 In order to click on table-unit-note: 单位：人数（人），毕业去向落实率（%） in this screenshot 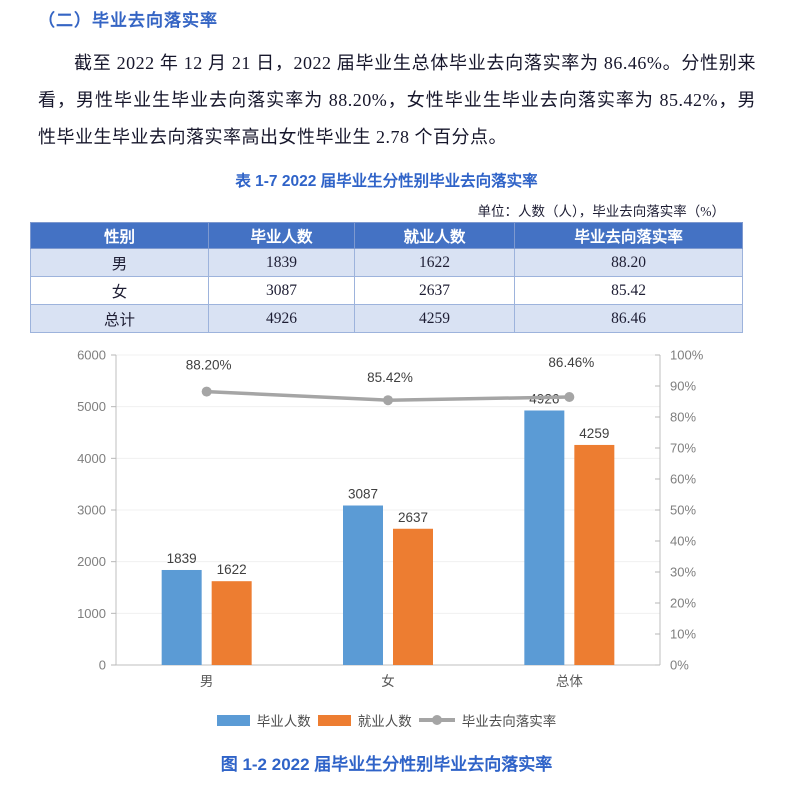, I will do `click(601, 211)`.